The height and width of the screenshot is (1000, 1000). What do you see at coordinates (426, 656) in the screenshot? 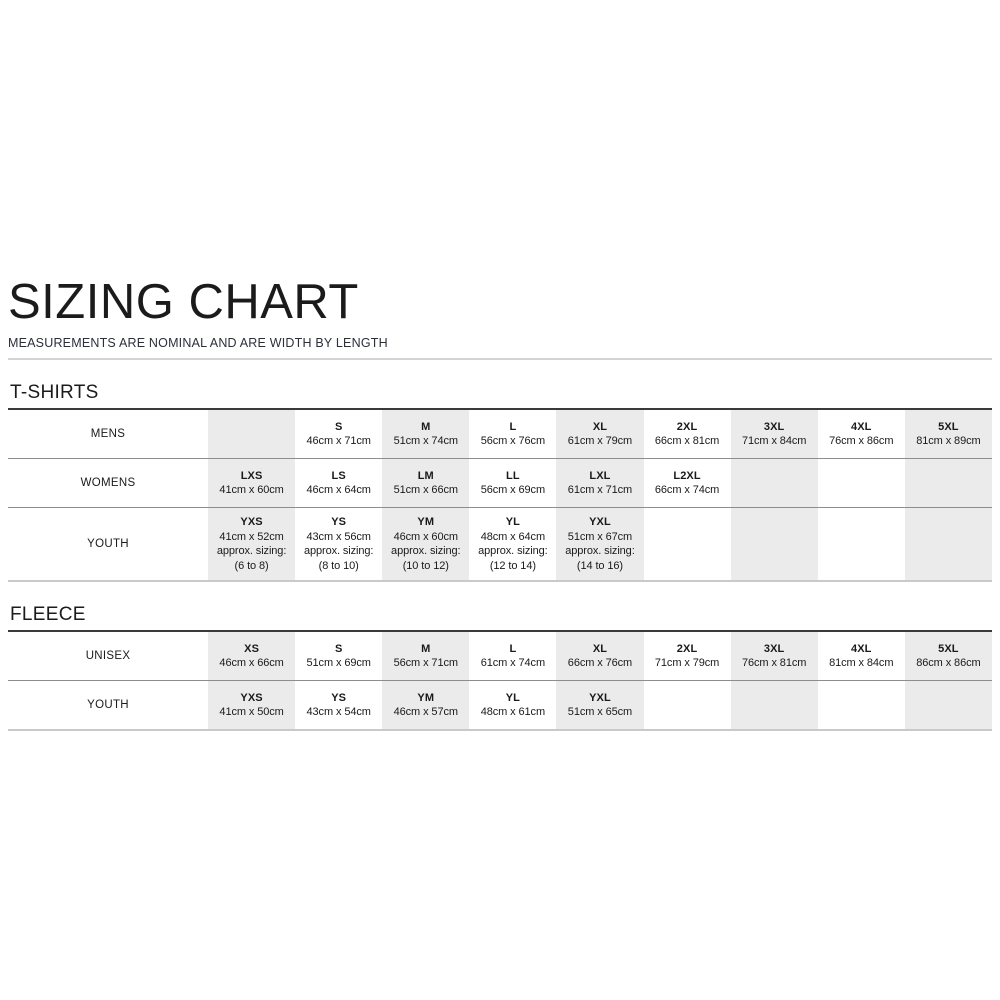
I see `size-cell: M 56cm x 71cm` at bounding box center [426, 656].